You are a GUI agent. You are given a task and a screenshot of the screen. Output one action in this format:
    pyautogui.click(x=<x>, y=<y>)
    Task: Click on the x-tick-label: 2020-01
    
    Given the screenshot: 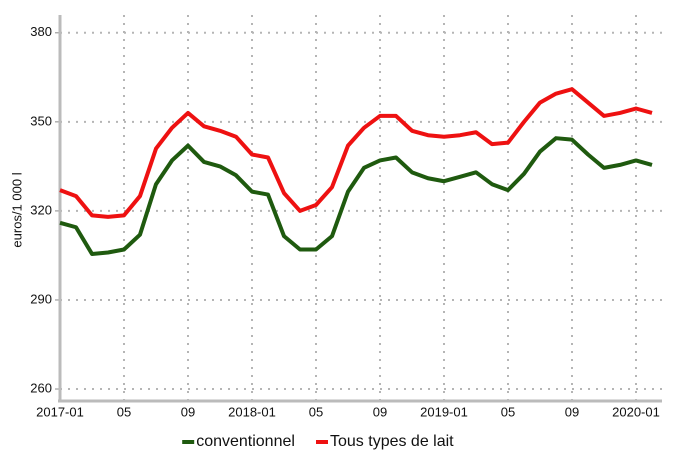 What is the action you would take?
    pyautogui.click(x=636, y=411)
    